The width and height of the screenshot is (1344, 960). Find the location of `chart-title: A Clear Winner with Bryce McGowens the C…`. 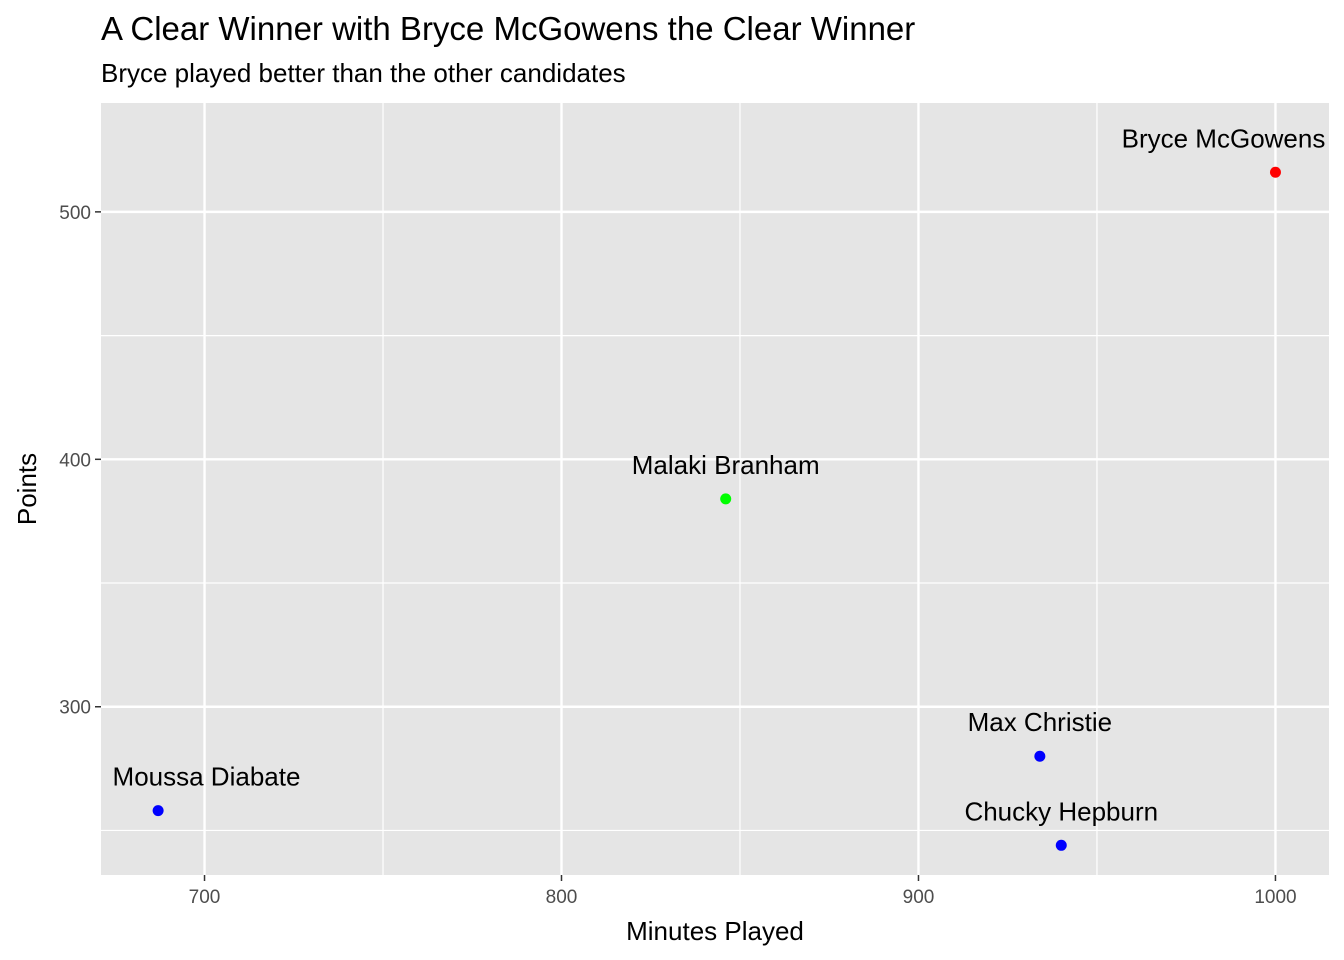

chart-title: A Clear Winner with Bryce McGowens the C… is located at coordinates (508, 28).